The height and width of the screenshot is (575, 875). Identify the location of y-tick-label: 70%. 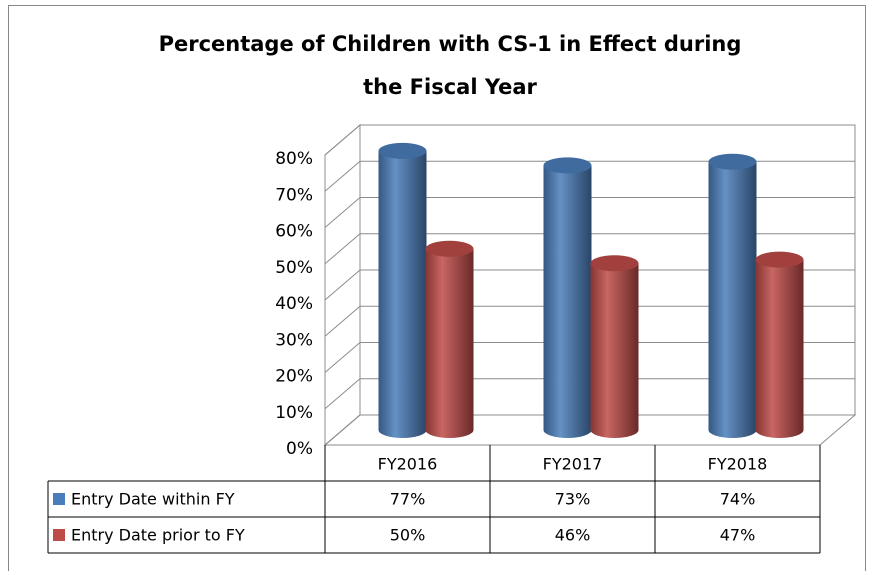
(294, 195).